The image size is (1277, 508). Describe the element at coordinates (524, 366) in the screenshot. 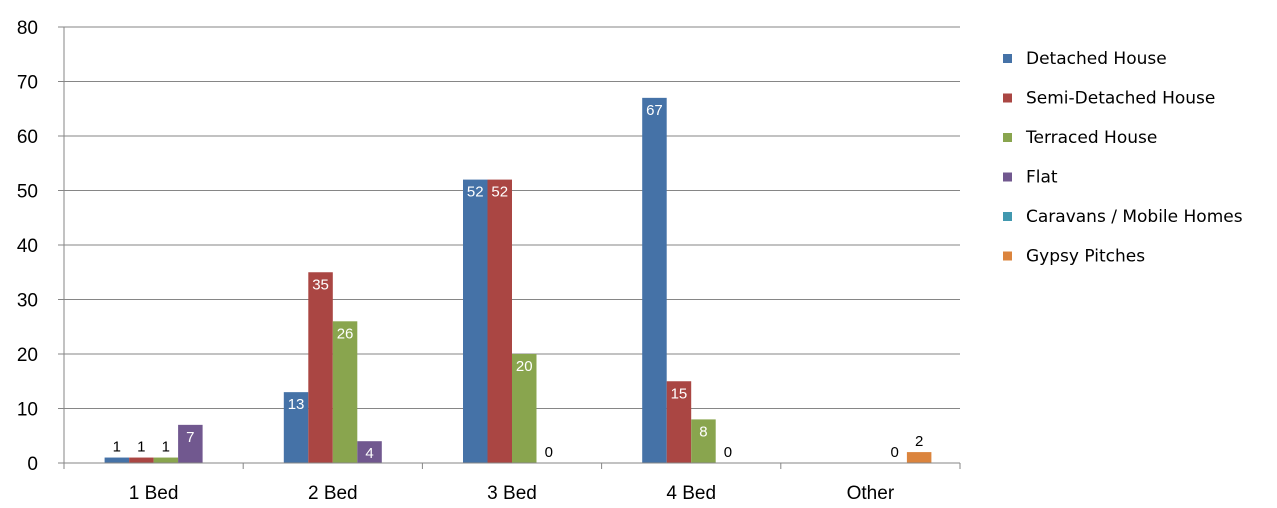

I see `data-label-terraced-house-3-bed: 20` at that location.